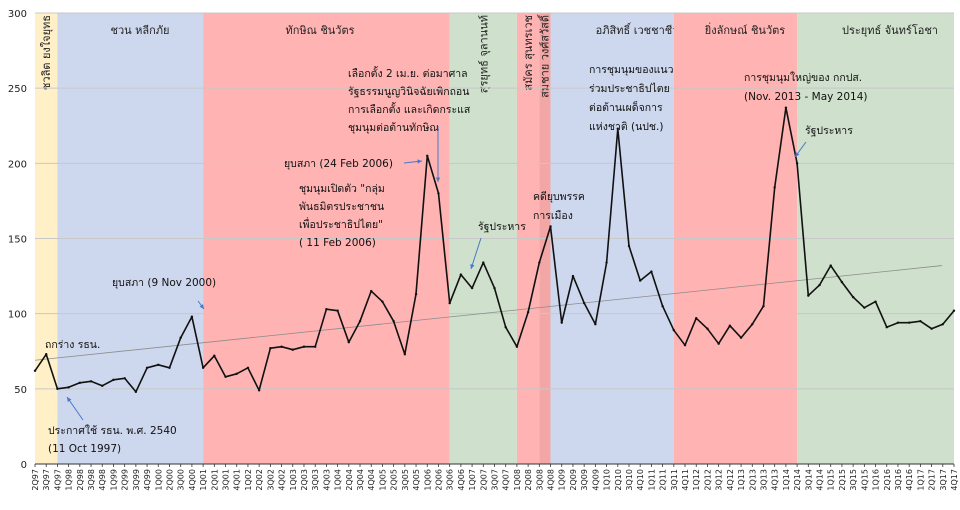 This screenshot has height=510, width=960. I want to click on x-tick-label: 2Q09, so click(573, 480).